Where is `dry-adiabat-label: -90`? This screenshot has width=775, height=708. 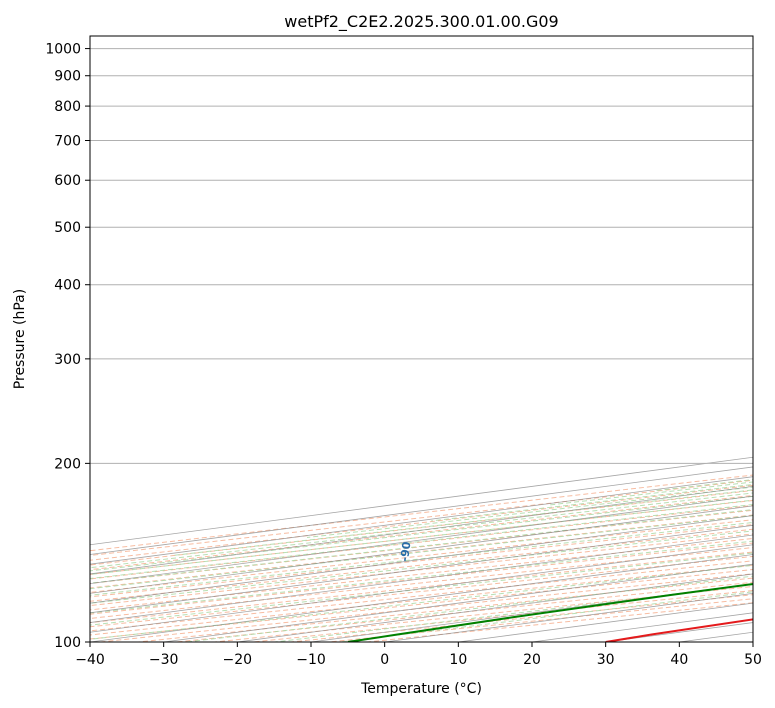 dry-adiabat-label: -90 is located at coordinates (406, 552).